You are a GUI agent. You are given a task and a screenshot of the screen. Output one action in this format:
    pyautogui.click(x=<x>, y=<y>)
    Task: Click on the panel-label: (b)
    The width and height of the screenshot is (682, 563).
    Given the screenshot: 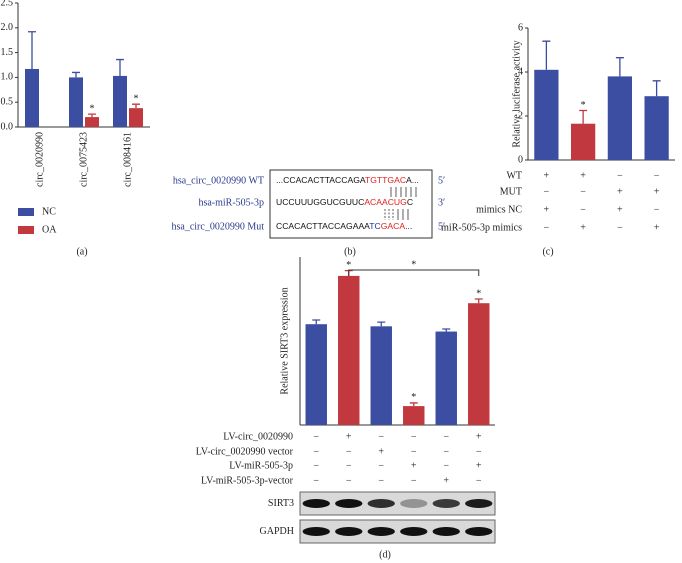 What is the action you would take?
    pyautogui.click(x=350, y=251)
    